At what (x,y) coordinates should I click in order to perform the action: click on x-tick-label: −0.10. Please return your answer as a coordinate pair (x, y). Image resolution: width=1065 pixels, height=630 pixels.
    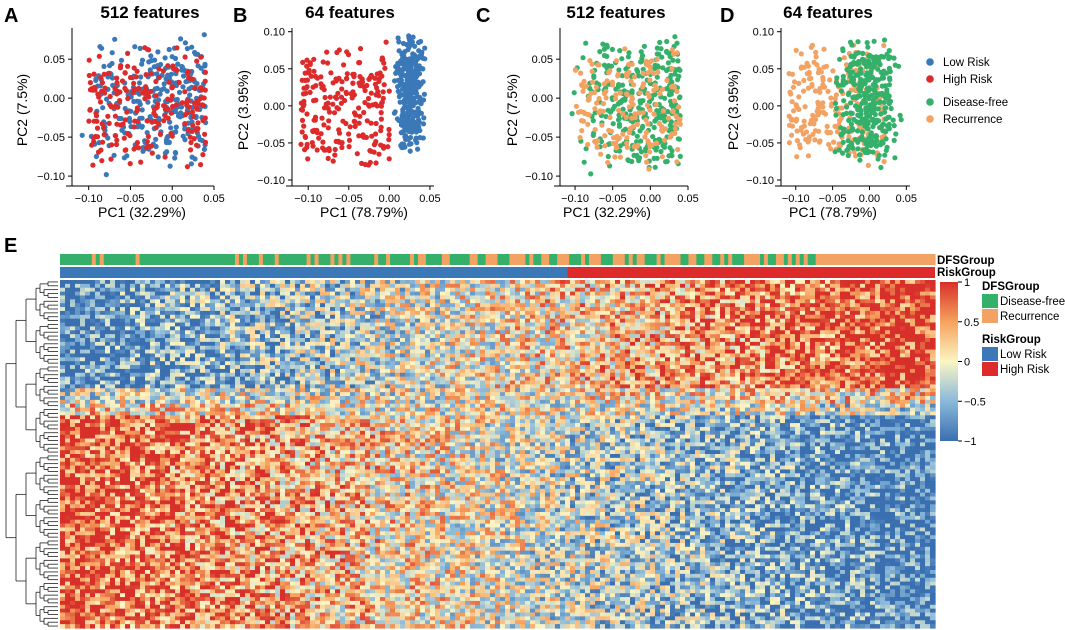
    Looking at the image, I should click on (308, 199).